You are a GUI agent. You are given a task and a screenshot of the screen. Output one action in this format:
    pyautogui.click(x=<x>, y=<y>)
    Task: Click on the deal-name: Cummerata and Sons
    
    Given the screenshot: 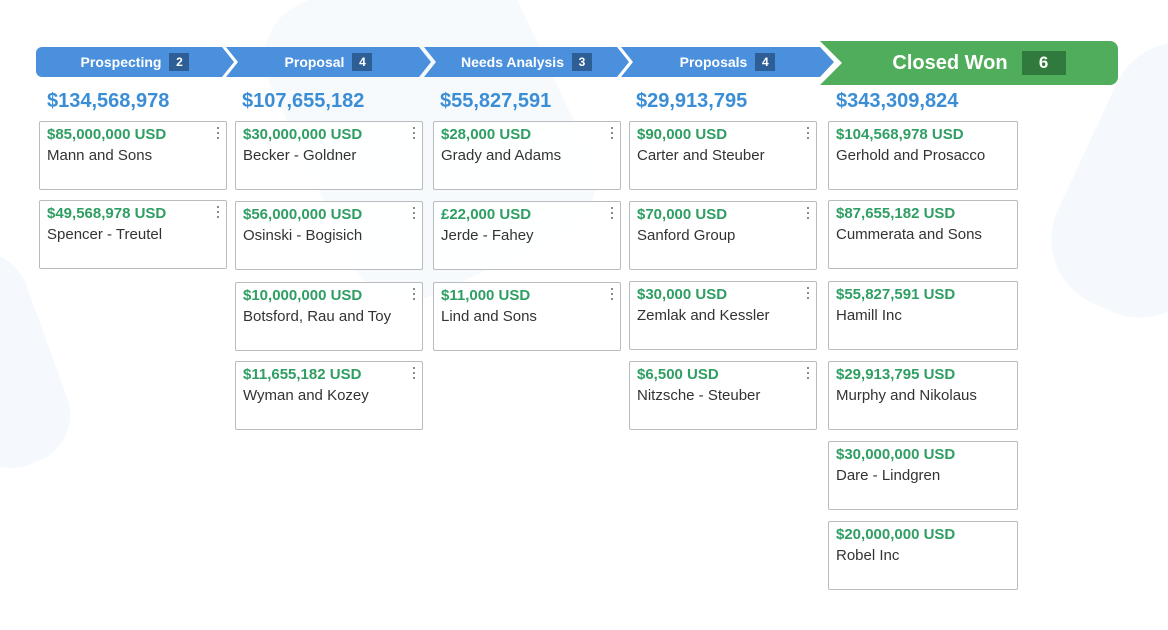 What is the action you would take?
    pyautogui.click(x=909, y=234)
    